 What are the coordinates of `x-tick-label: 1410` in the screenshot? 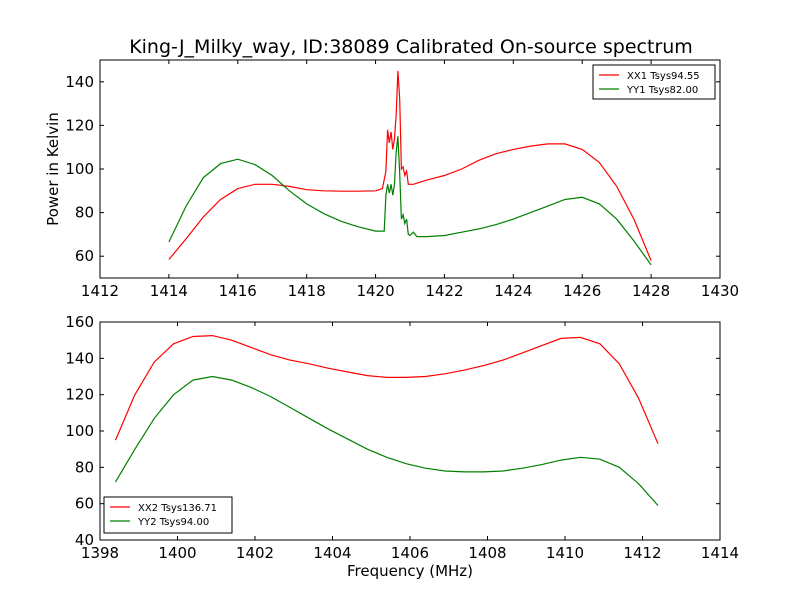 It's located at (565, 553).